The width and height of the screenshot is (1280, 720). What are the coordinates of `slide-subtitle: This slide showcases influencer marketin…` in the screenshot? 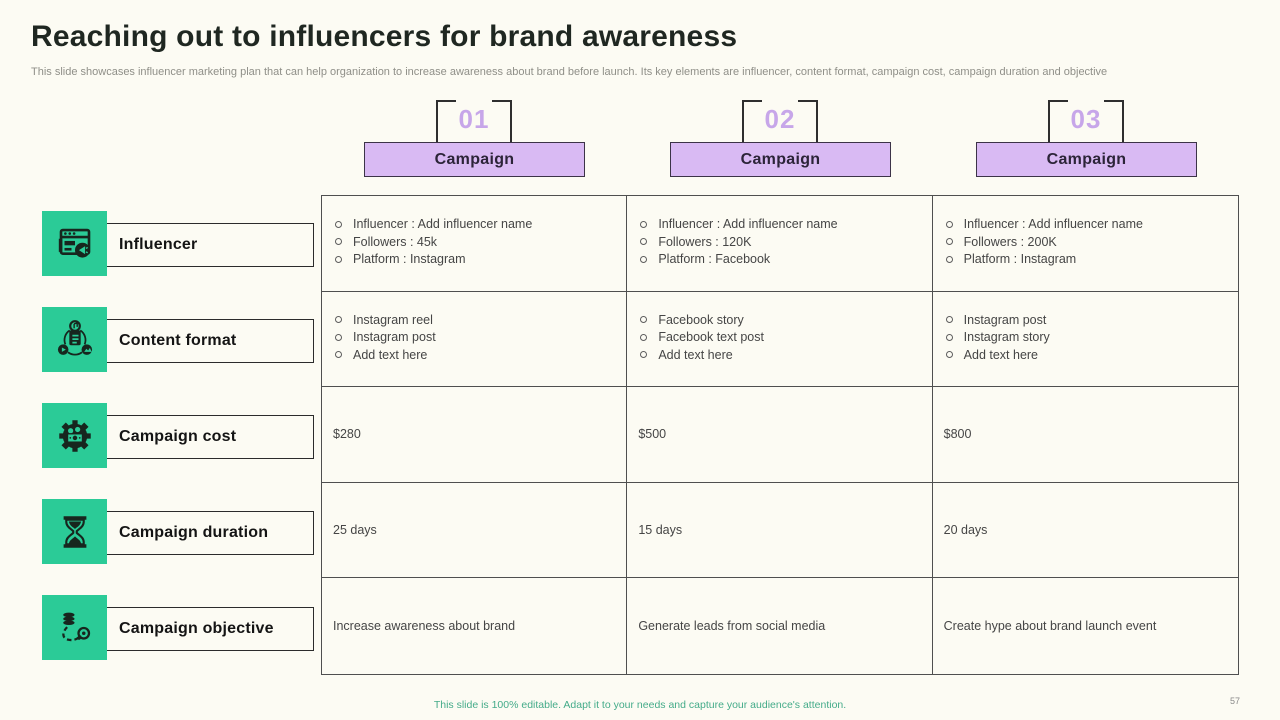 It's located at (569, 72).